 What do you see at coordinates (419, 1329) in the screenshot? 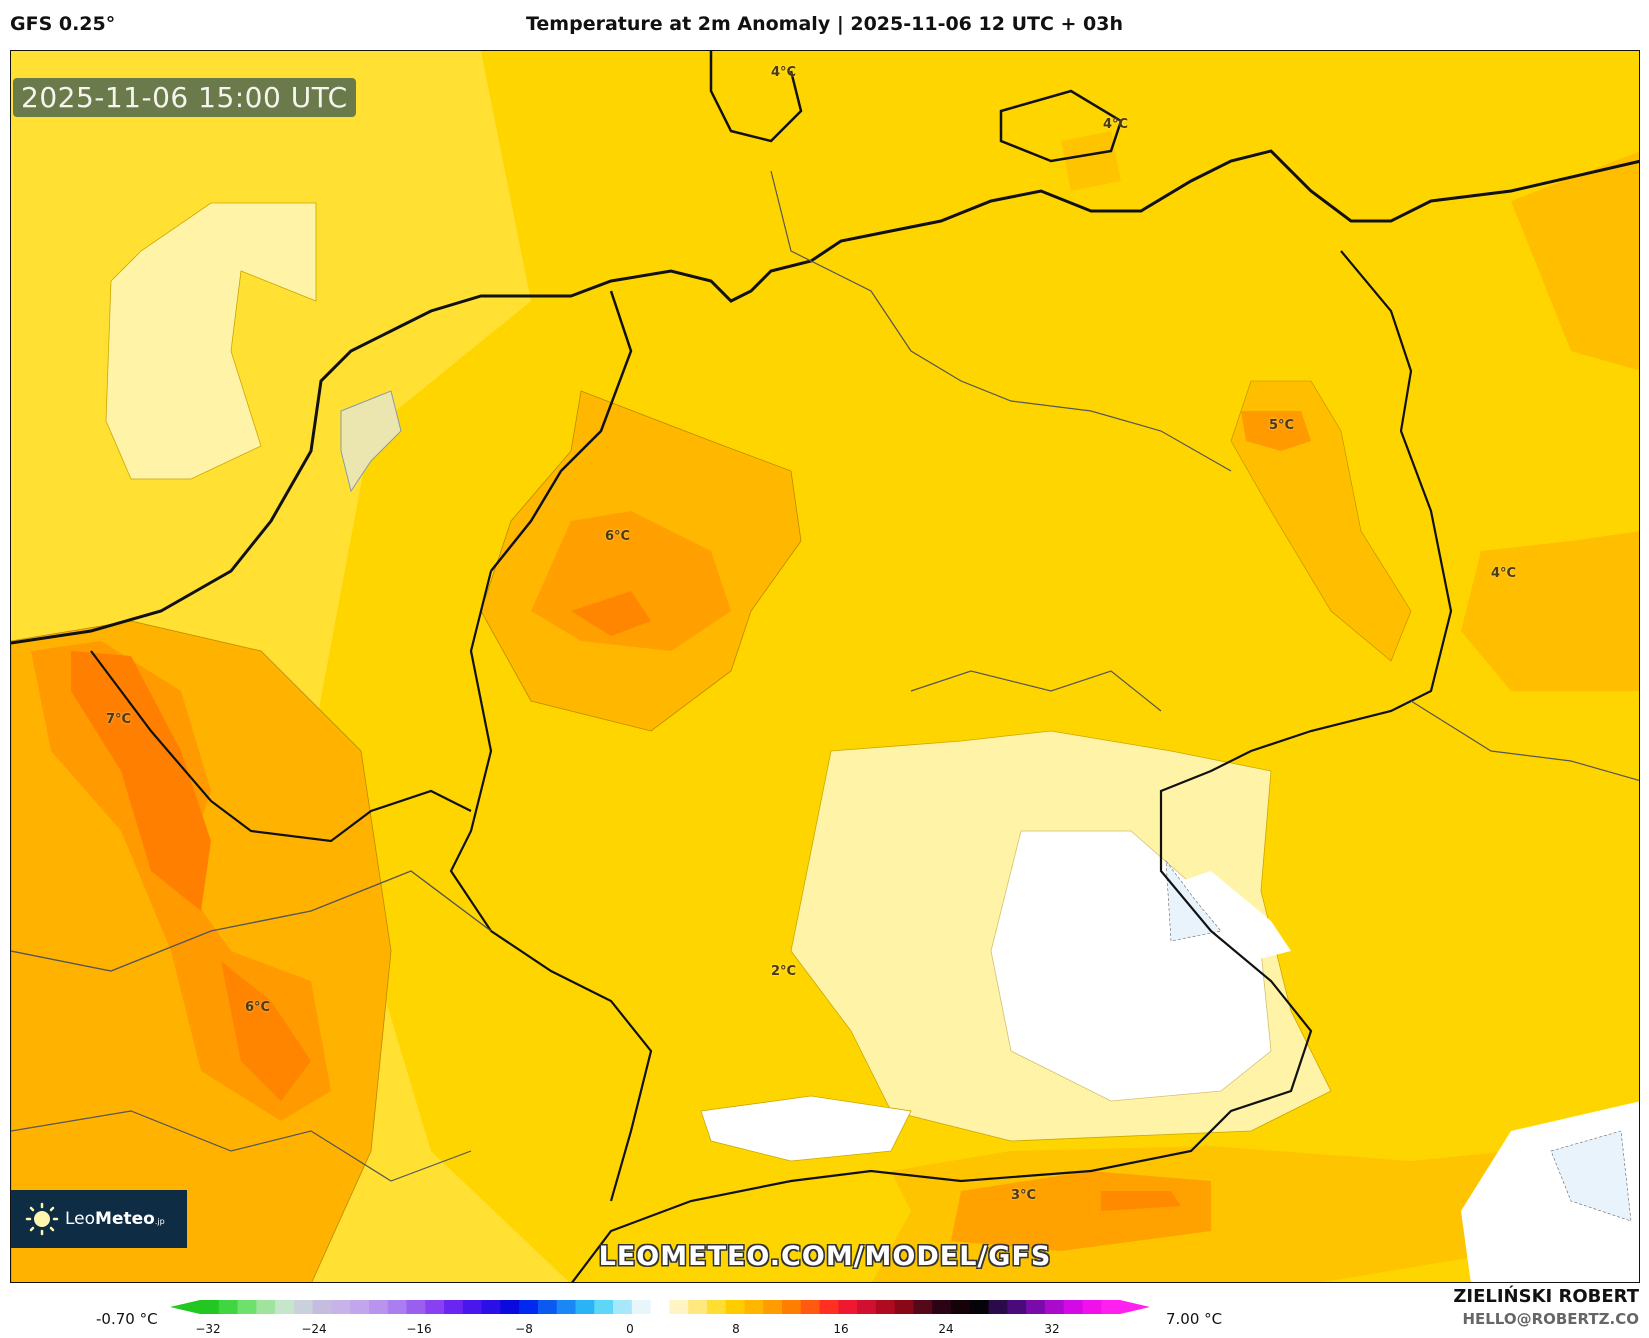
I see `colorbar-tick: −16` at bounding box center [419, 1329].